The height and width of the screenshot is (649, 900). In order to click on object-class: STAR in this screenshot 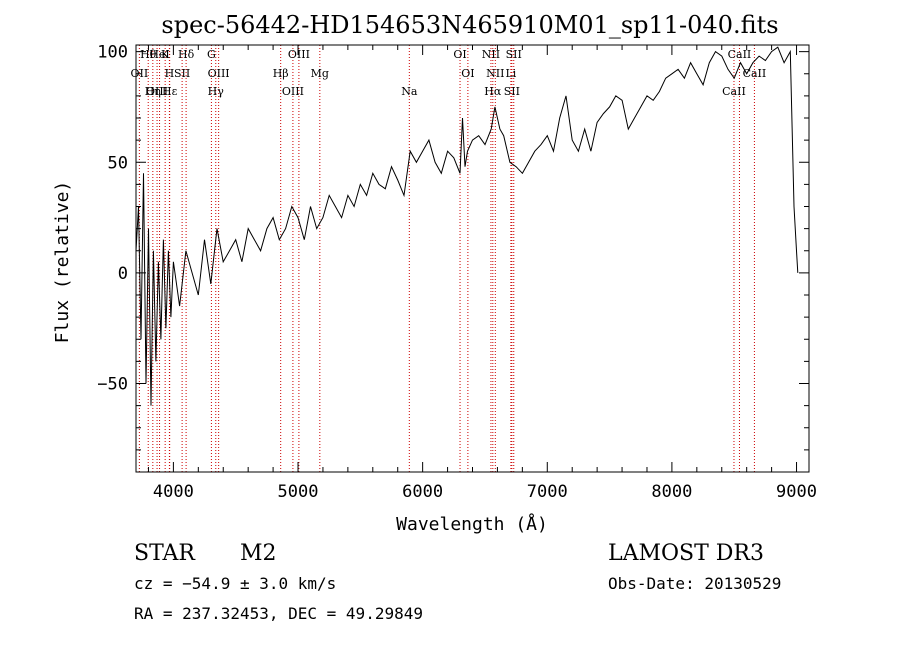, I will do `click(165, 553)`.